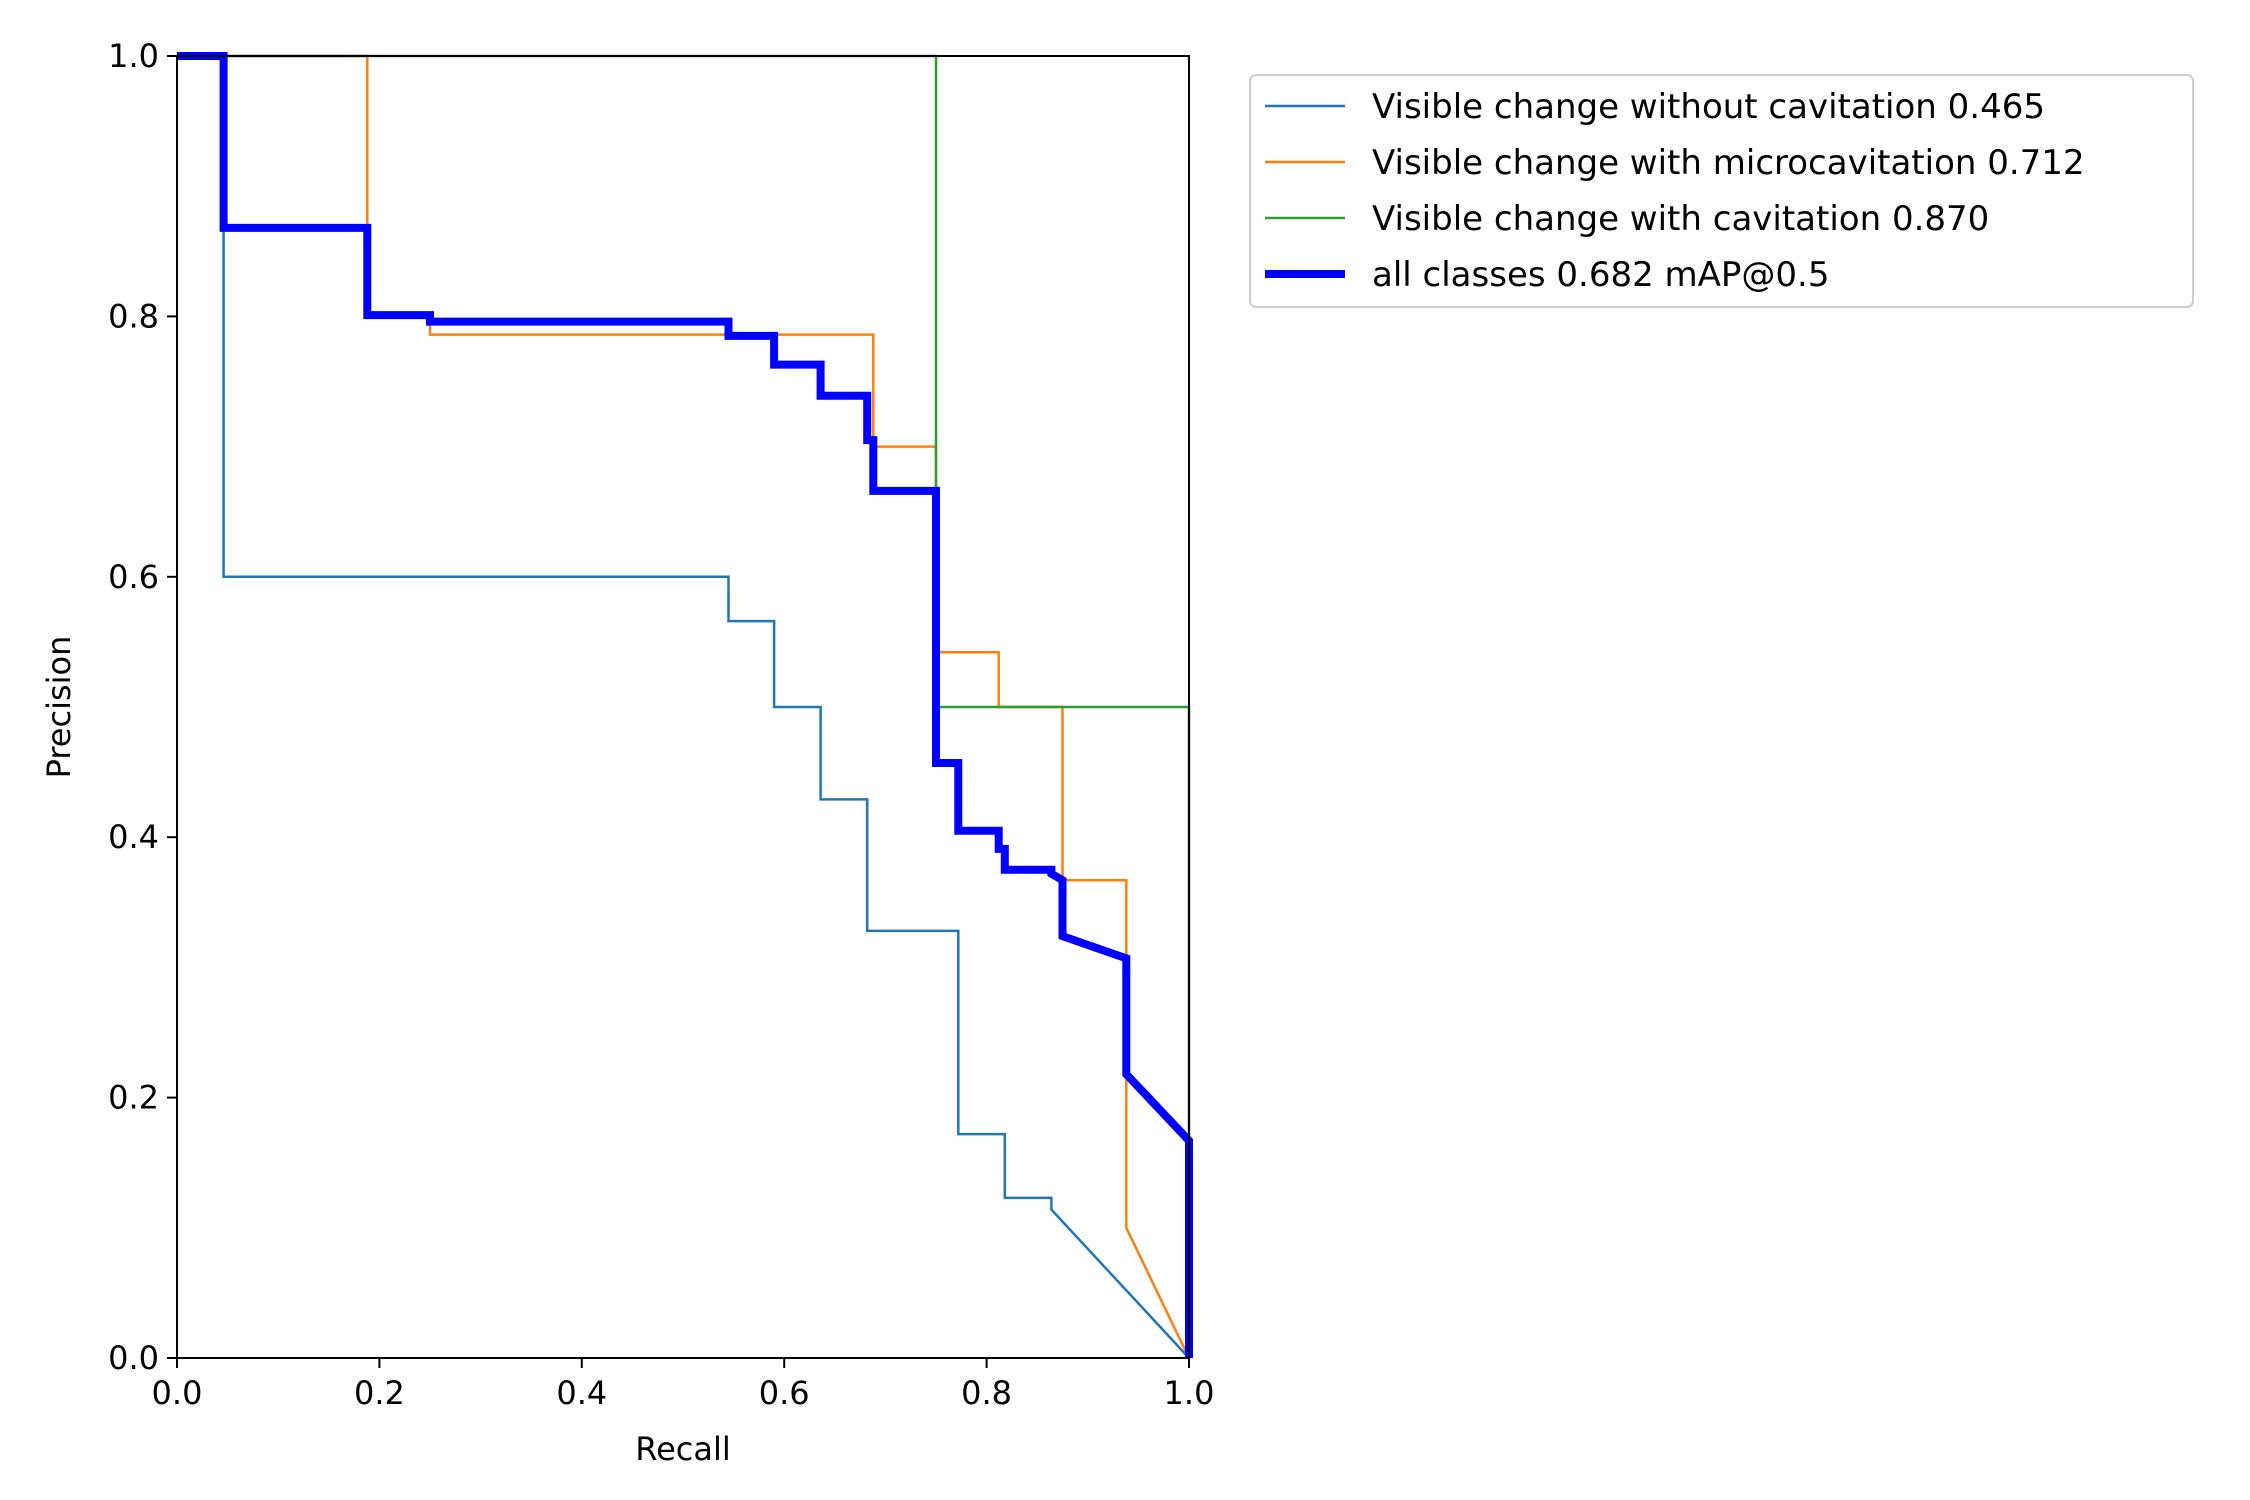  What do you see at coordinates (142, 707) in the screenshot?
I see `y-axis: 0.0 0.2 0.4 0.6 0.8 1.0` at bounding box center [142, 707].